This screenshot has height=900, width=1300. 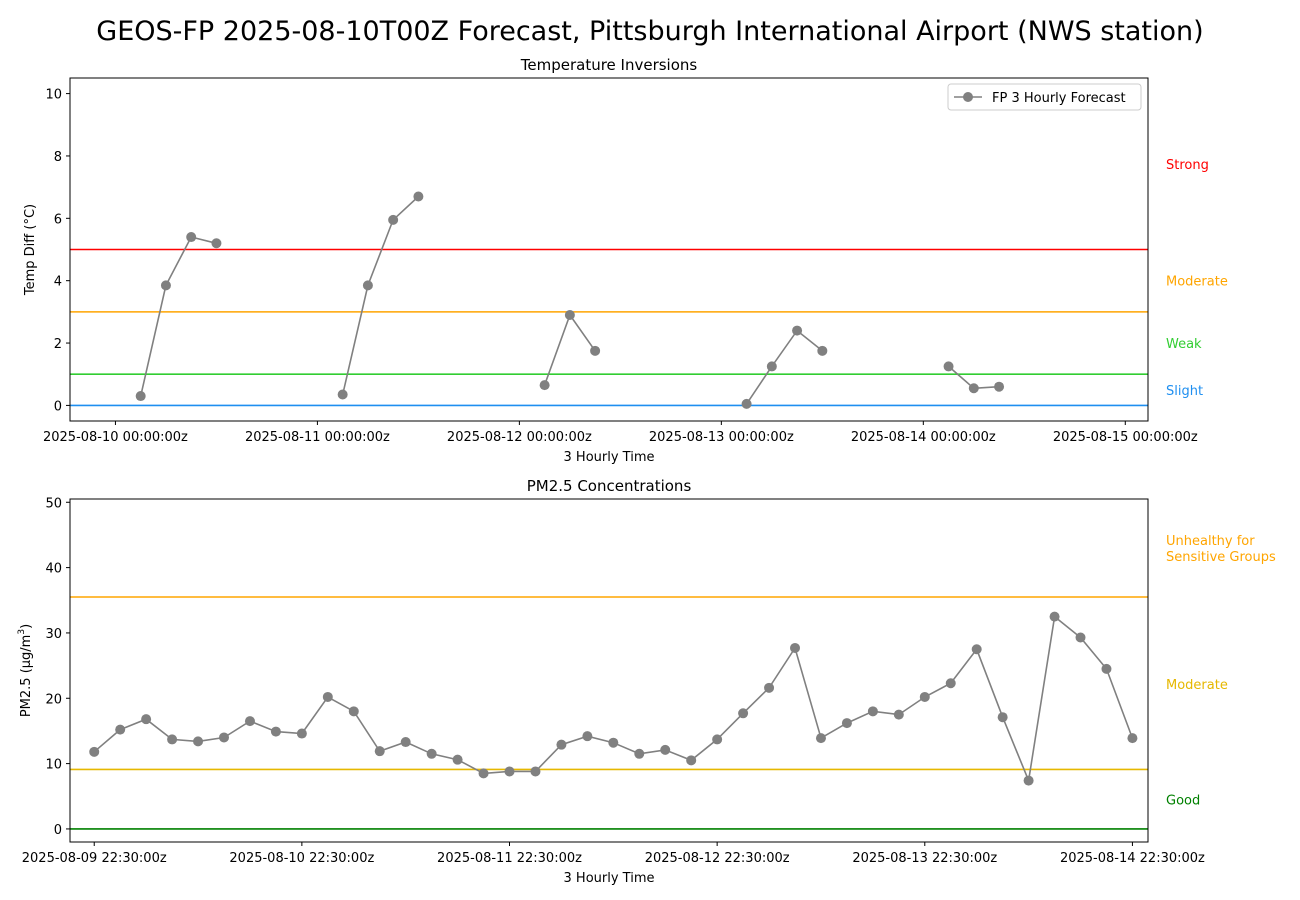 I want to click on x-tick-label: 2025-08-15 00:00:00z, so click(x=1125, y=437).